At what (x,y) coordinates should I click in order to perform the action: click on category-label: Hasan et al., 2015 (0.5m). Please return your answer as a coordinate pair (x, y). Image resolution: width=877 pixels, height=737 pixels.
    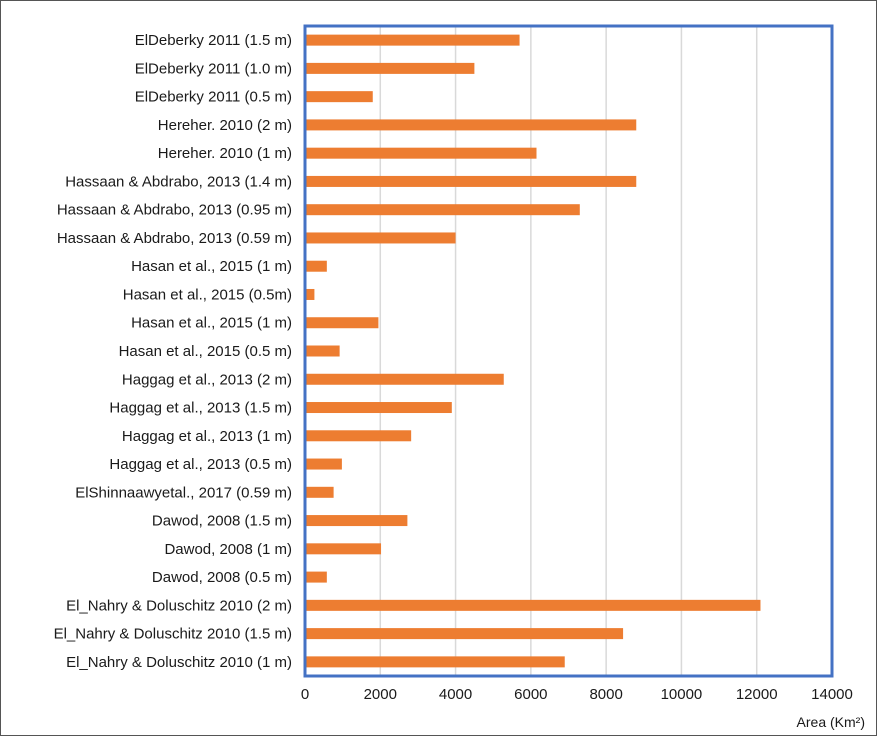
    Looking at the image, I should click on (207, 294).